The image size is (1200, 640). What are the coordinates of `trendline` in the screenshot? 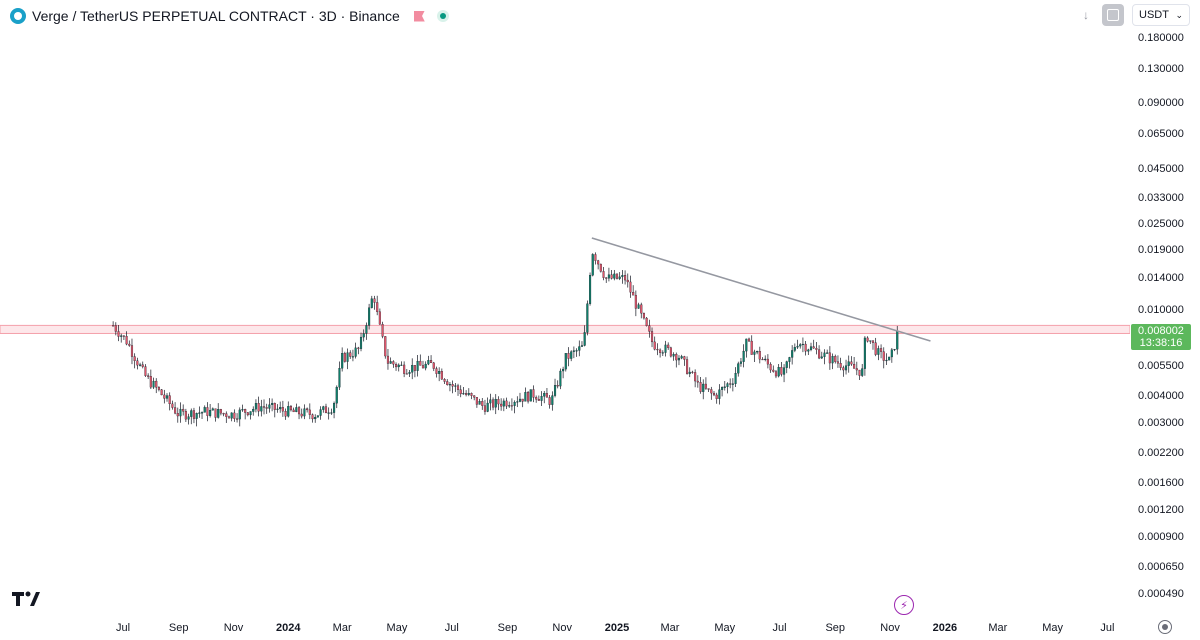 It's located at (761, 289).